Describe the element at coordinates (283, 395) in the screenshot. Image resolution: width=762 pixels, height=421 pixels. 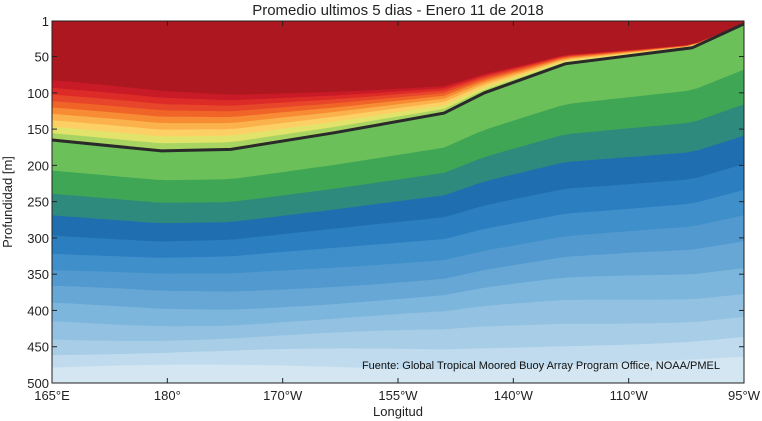
I see `x-tick-label: 170°W` at that location.